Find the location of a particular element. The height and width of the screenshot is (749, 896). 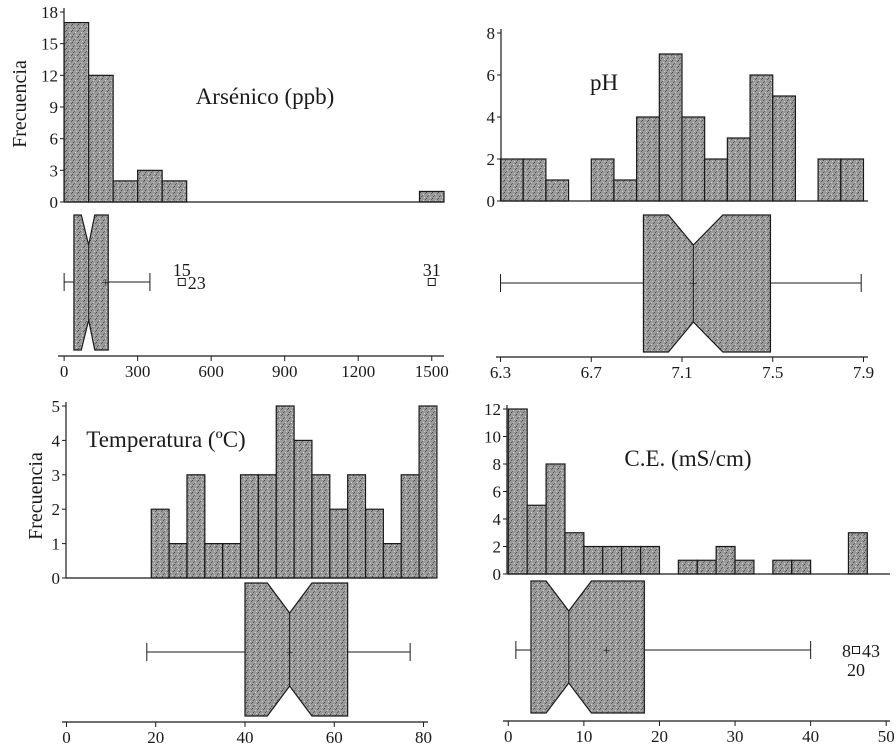

y-tick-label: 1 is located at coordinates (56, 544).